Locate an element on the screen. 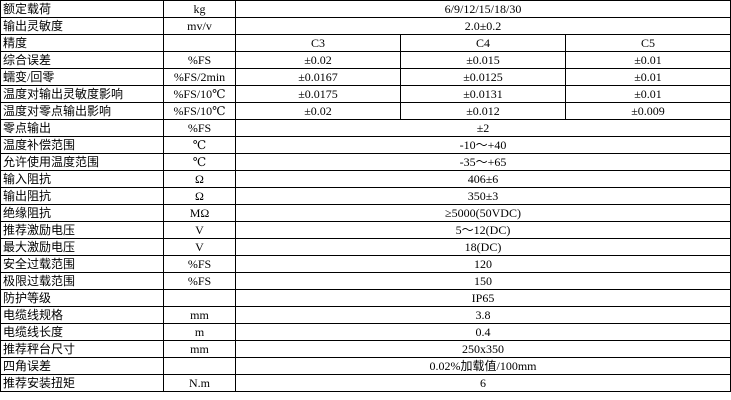 The height and width of the screenshot is (400, 731). row-label: 绝缘阻抗 is located at coordinates (82, 213).